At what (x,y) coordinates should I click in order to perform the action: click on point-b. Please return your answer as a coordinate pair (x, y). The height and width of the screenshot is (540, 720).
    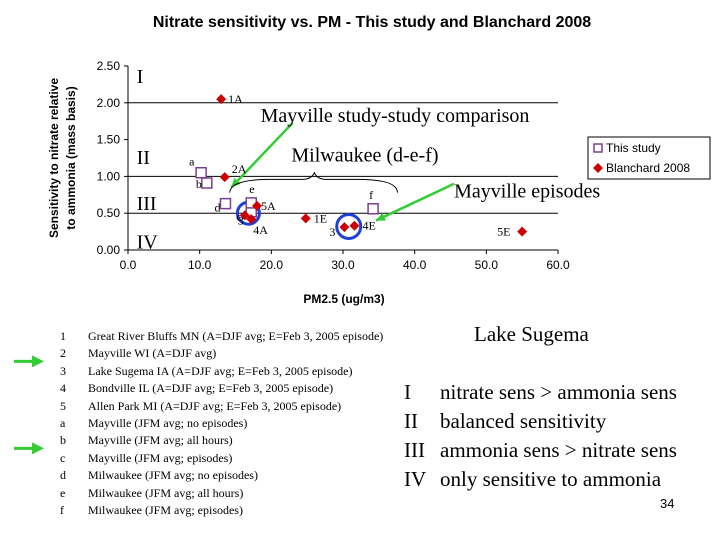
    Looking at the image, I should click on (207, 183).